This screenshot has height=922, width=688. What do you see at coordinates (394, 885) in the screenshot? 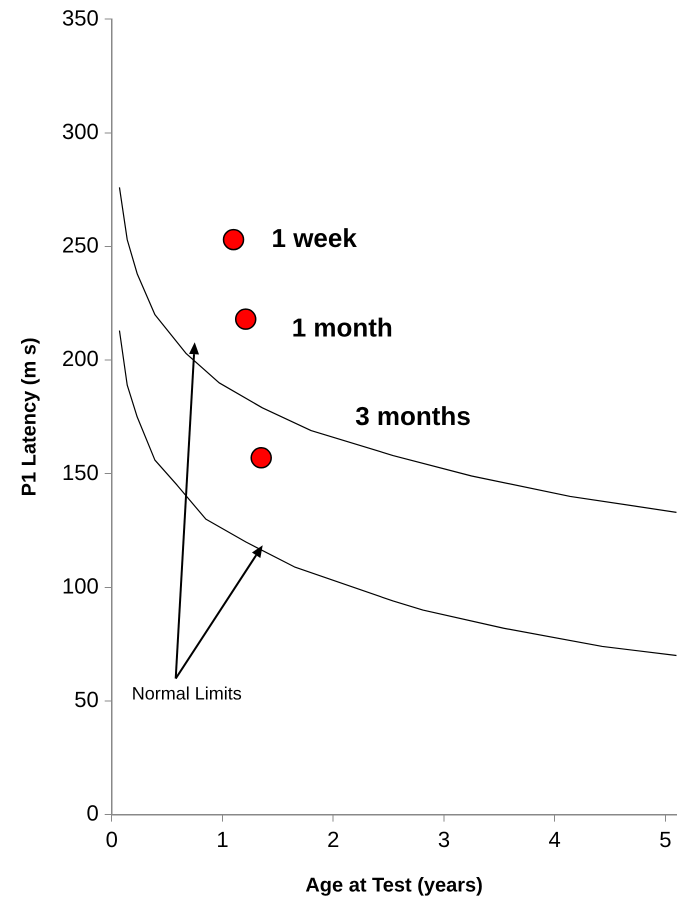
I see `x-axis-title: Age at Test (years)` at bounding box center [394, 885].